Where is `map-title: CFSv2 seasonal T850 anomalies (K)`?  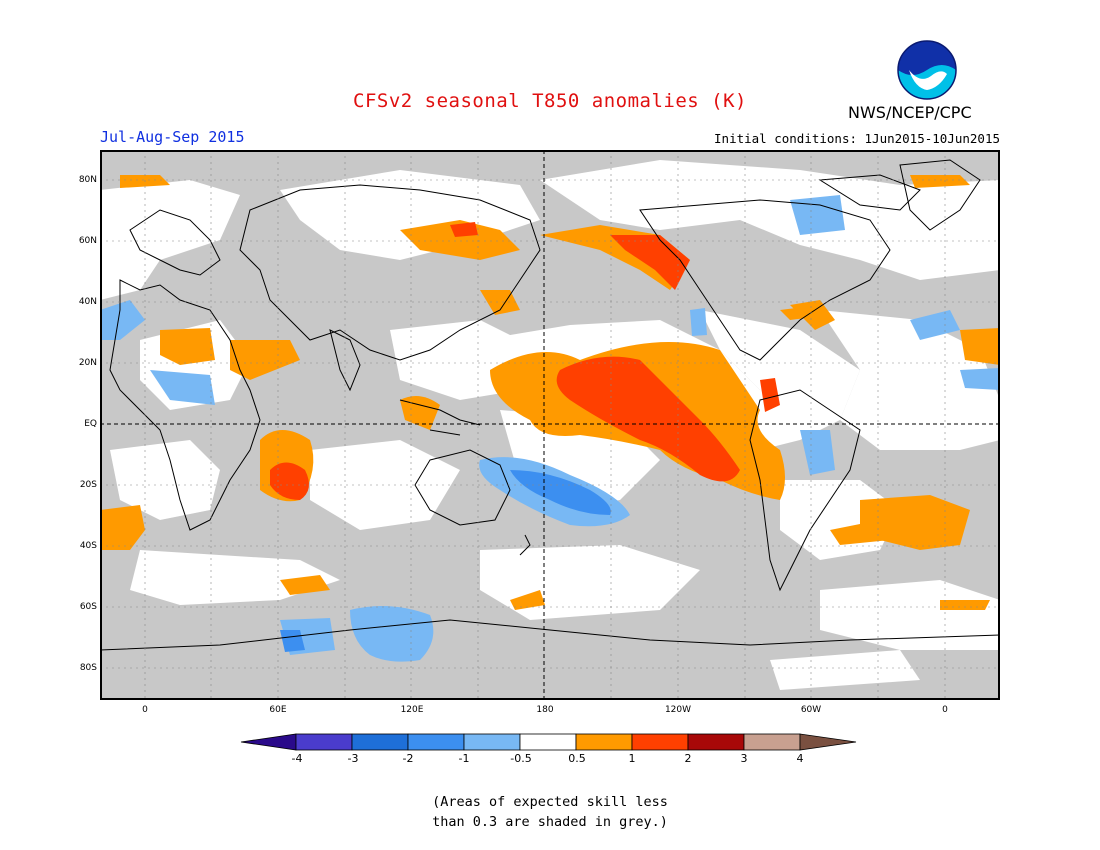
map-title: CFSv2 seasonal T850 anomalies (K) is located at coordinates (550, 101).